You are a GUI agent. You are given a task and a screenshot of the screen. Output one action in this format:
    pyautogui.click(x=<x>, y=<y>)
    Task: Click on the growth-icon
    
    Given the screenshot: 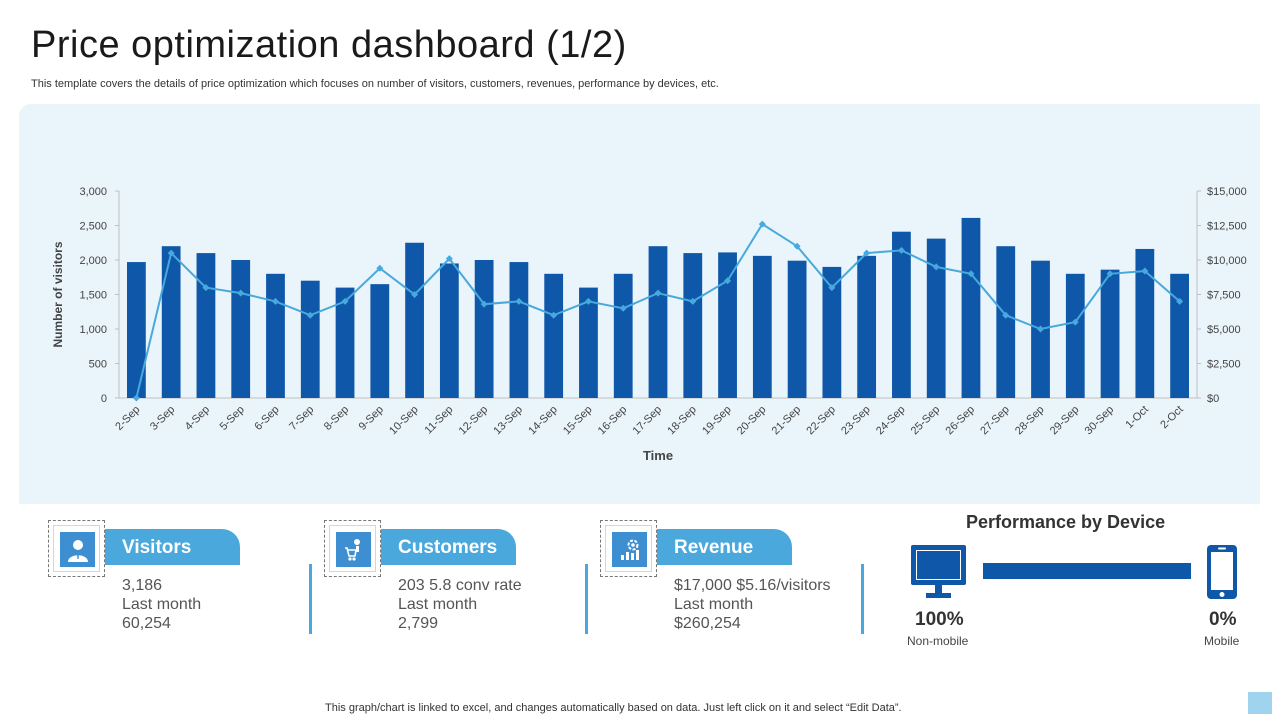 What is the action you would take?
    pyautogui.click(x=629, y=549)
    